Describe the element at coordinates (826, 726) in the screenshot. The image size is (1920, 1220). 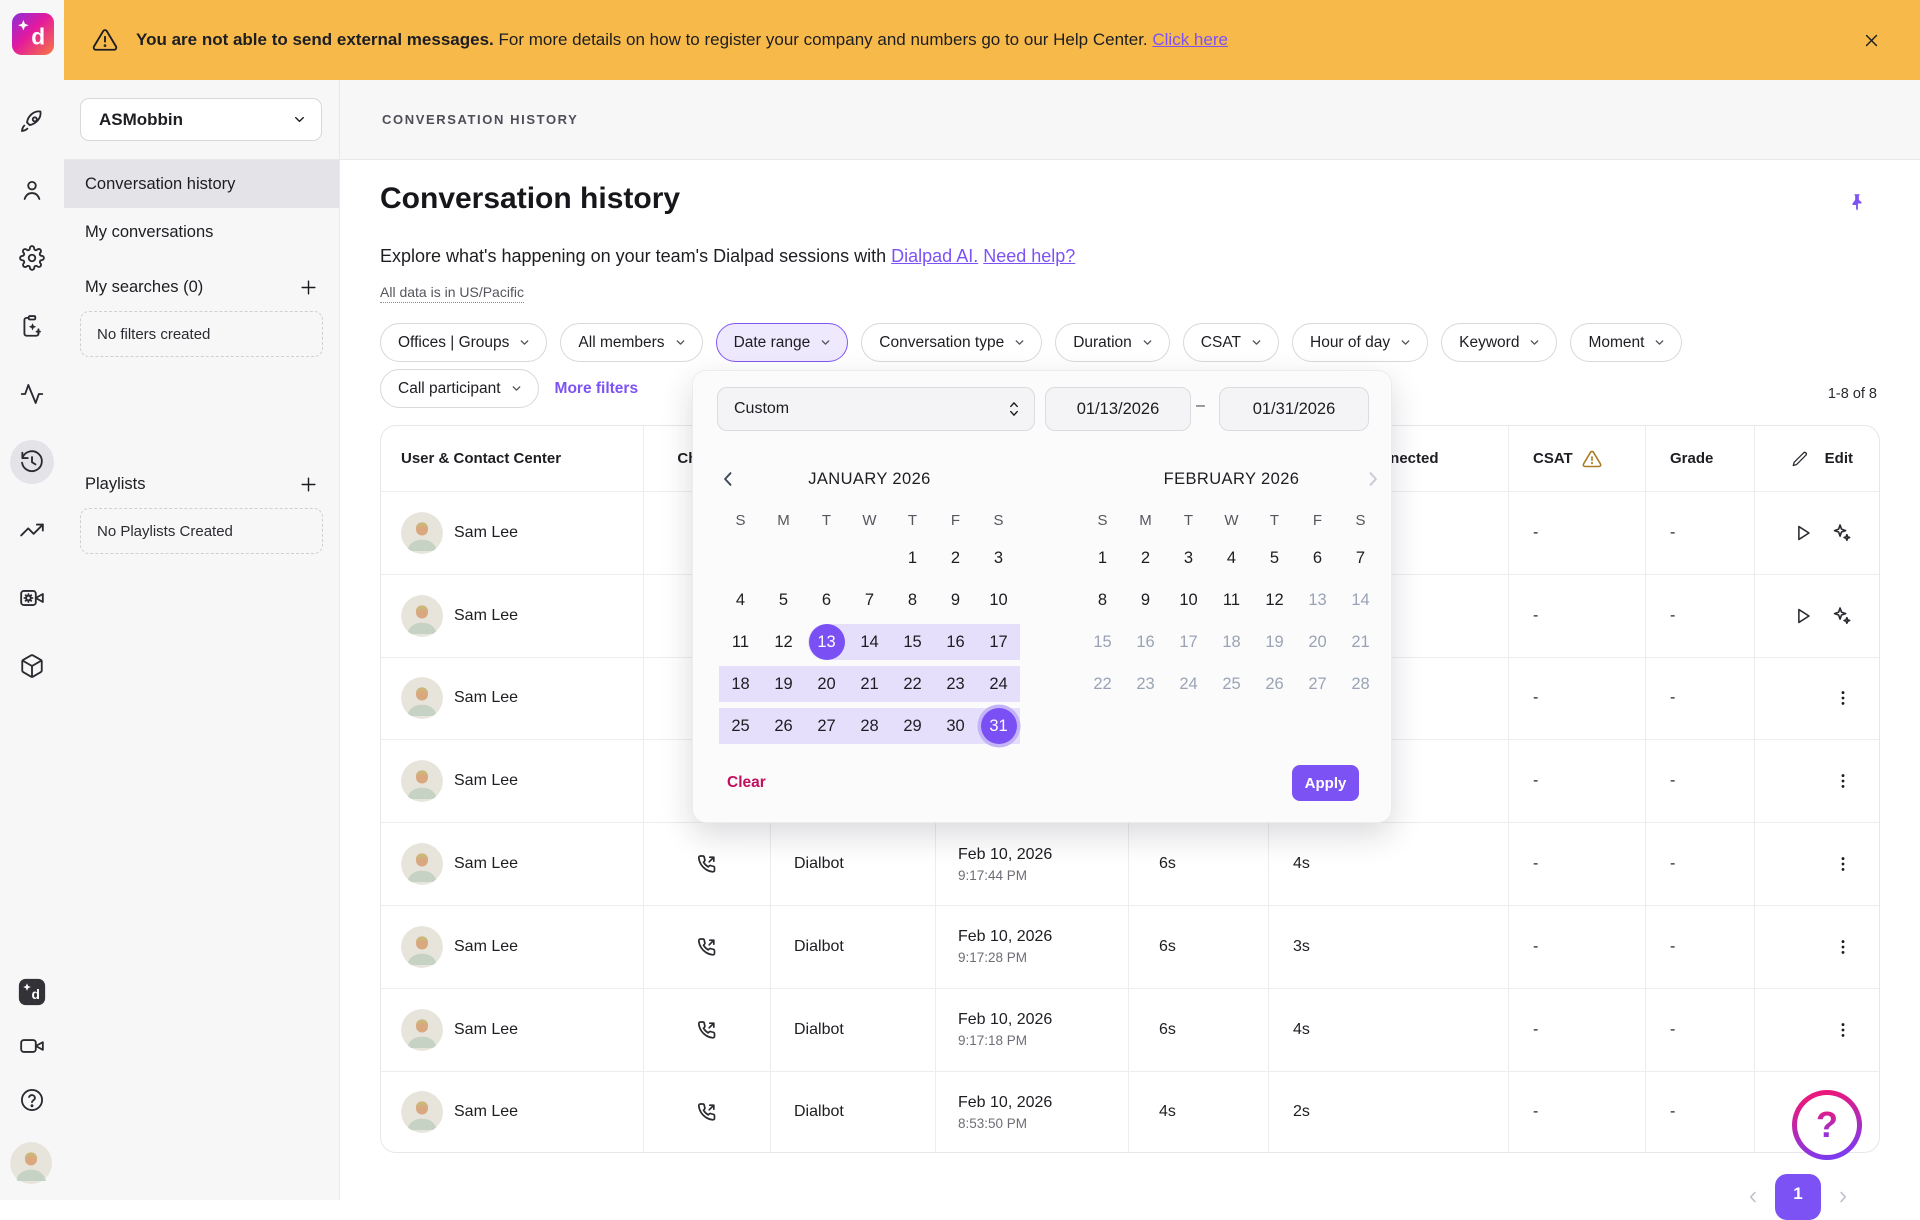
I see `calendar-day-27: 27` at that location.